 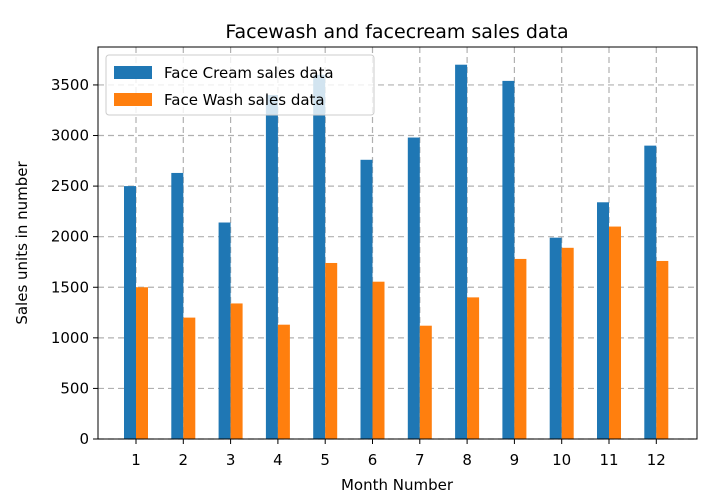 I want to click on y-tick-label: 3500, so click(x=70, y=85).